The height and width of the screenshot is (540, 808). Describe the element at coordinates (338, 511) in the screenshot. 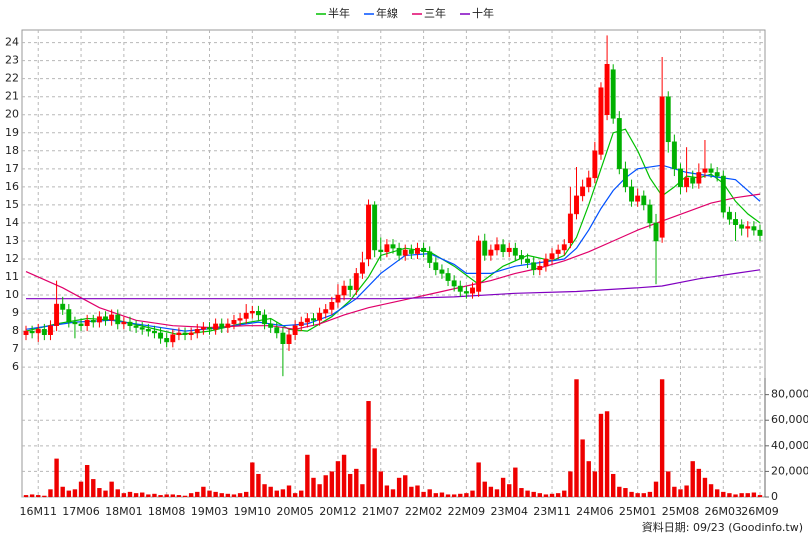

I see `x-tick-label: 20M12` at that location.